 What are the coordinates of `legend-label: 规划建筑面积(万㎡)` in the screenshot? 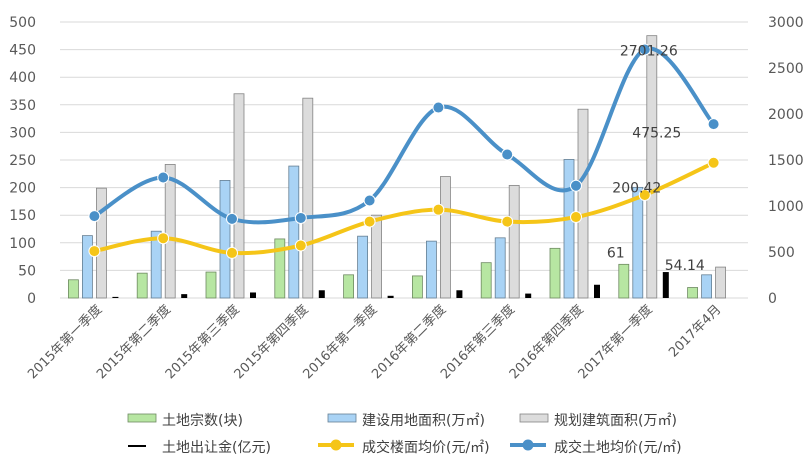 It's located at (615, 421).